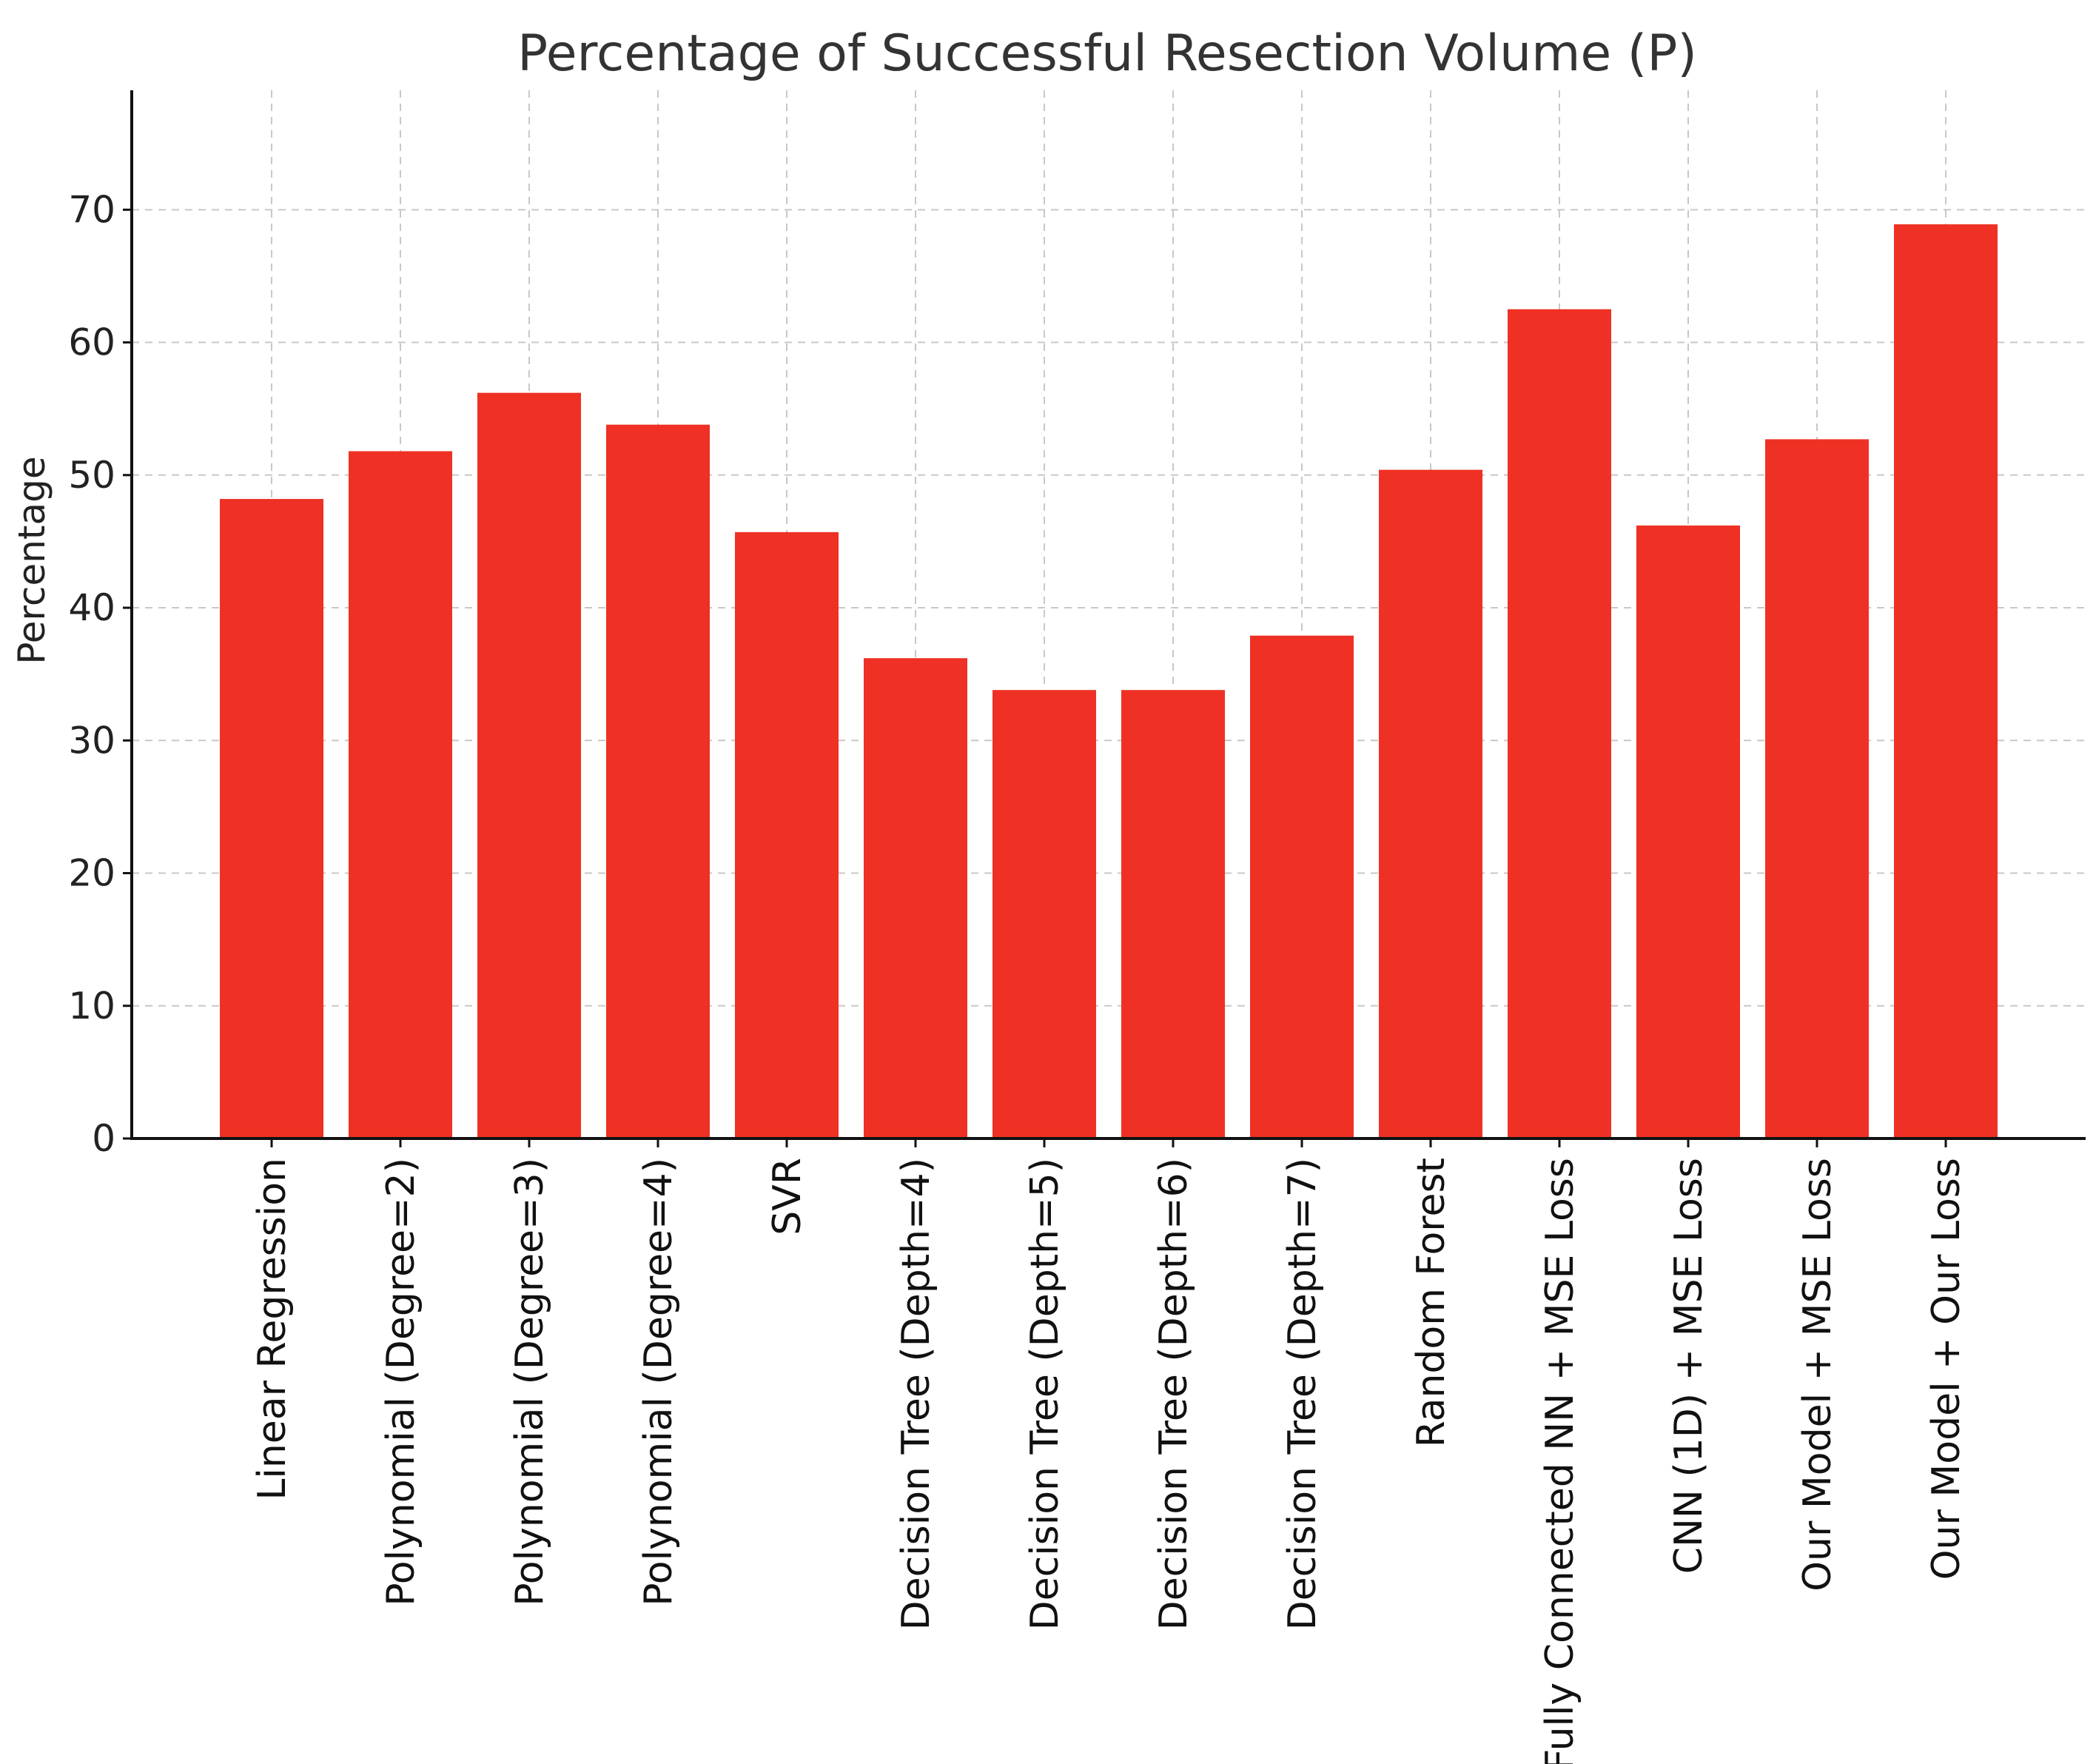  Describe the element at coordinates (916, 1394) in the screenshot. I see `x-tick-label: Decision Tree (Depth=4)` at that location.